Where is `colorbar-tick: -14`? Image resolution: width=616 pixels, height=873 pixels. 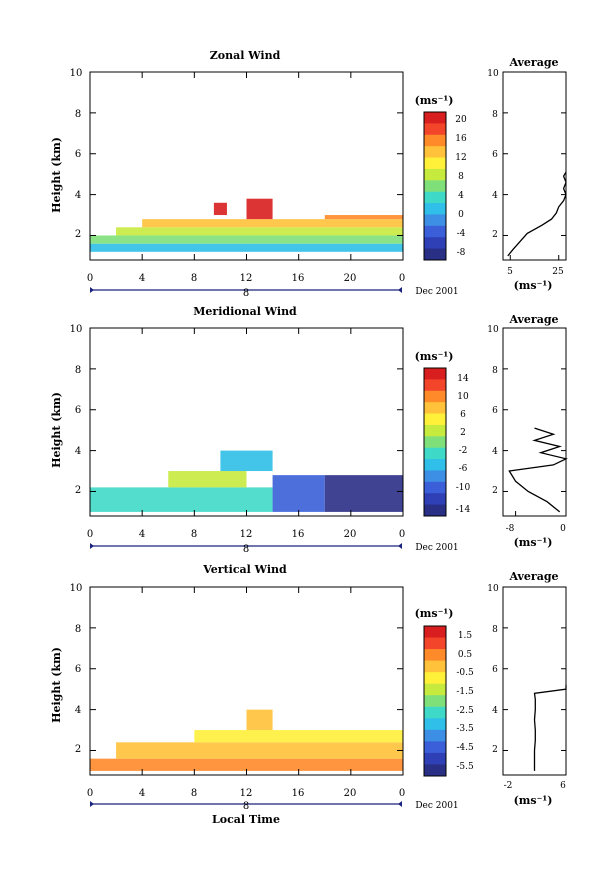 colorbar-tick: -14 is located at coordinates (463, 510).